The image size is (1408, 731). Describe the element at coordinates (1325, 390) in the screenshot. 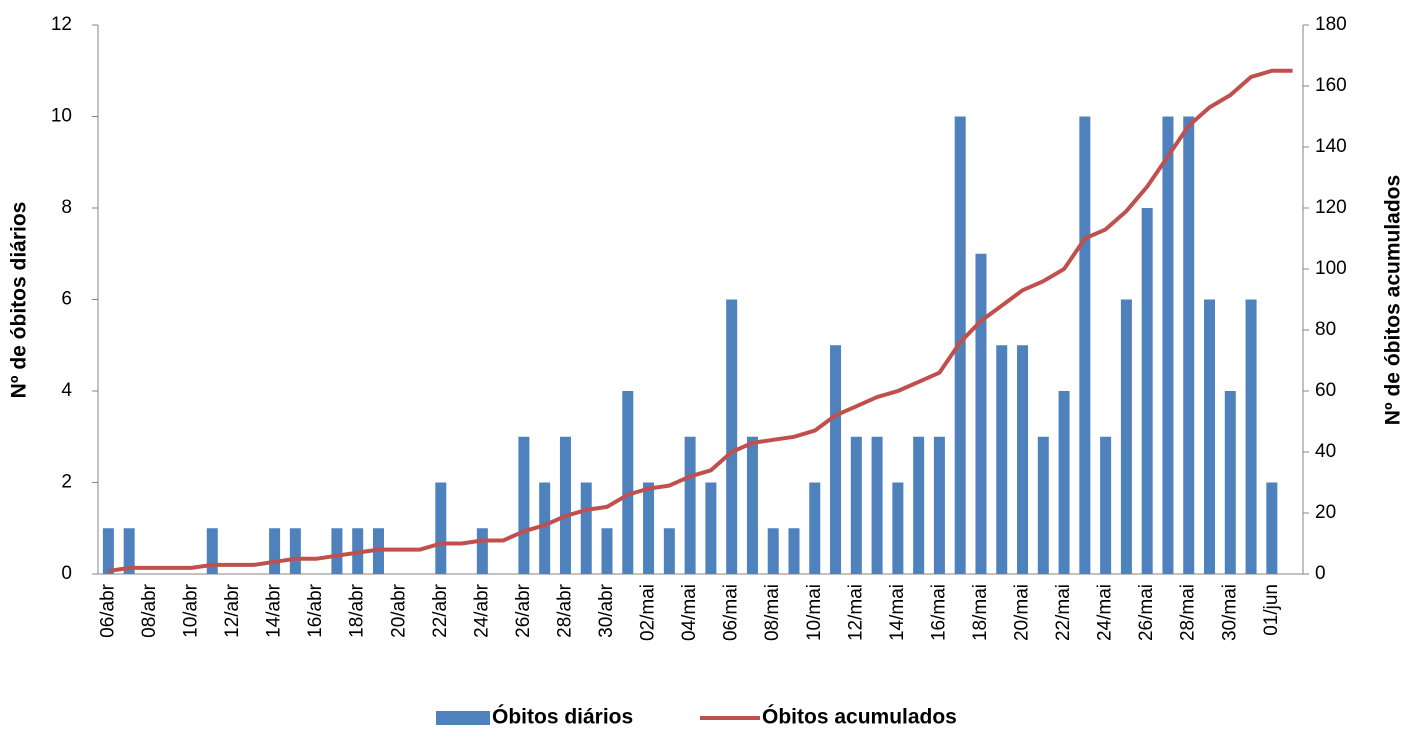

I see `y2-tick-label: 60` at that location.